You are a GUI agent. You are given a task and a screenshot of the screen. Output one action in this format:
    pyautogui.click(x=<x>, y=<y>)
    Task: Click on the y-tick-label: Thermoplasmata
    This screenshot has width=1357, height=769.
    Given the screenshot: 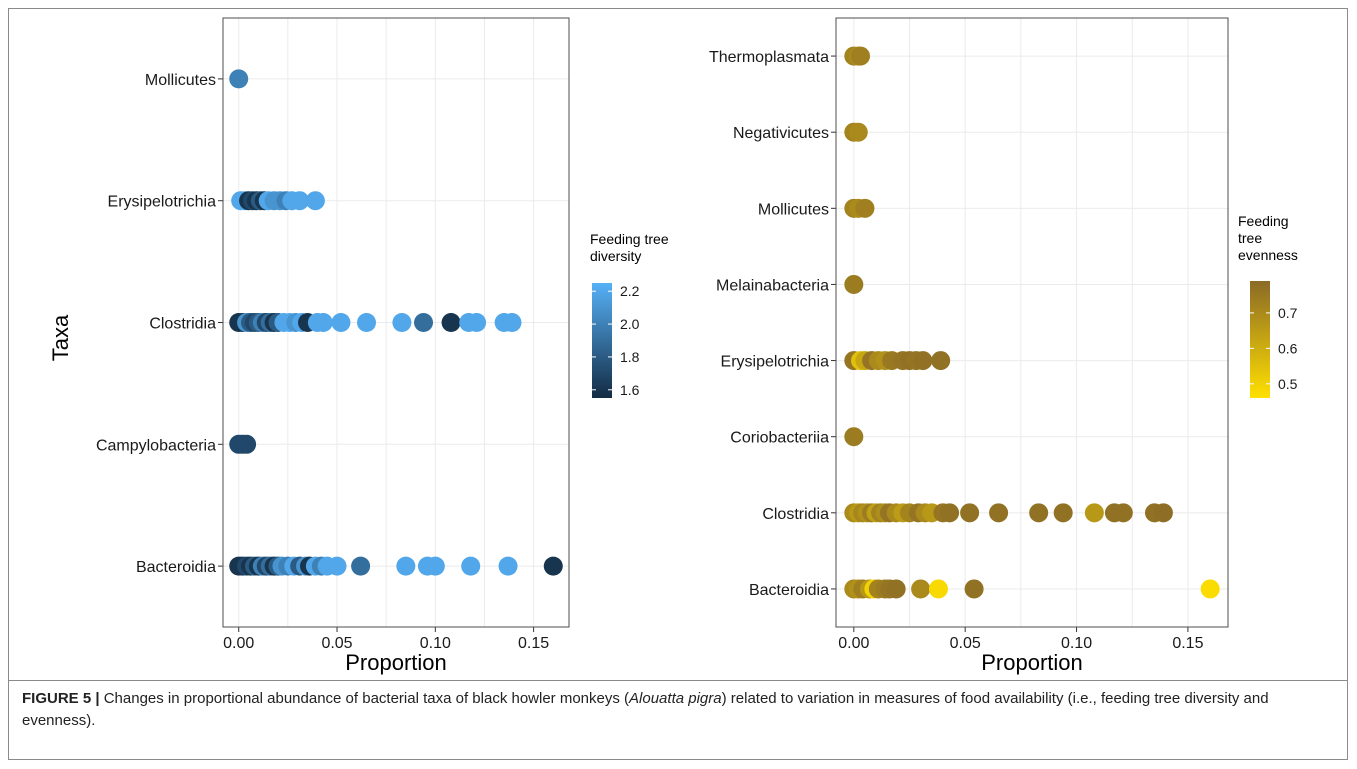 What is the action you would take?
    pyautogui.click(x=769, y=57)
    